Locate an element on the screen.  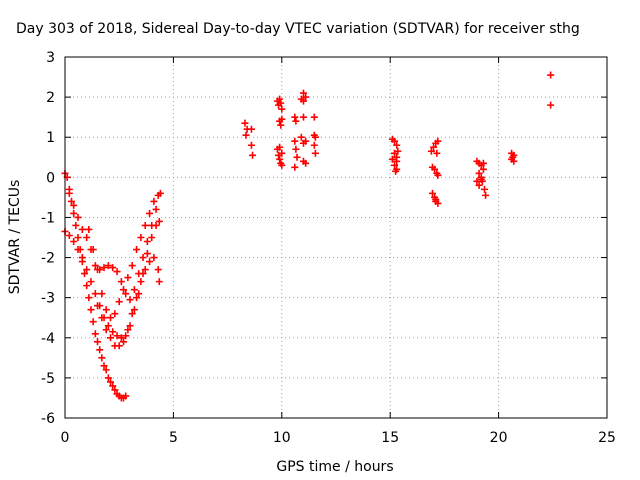
y-tick-label: 2 is located at coordinates (50, 98).